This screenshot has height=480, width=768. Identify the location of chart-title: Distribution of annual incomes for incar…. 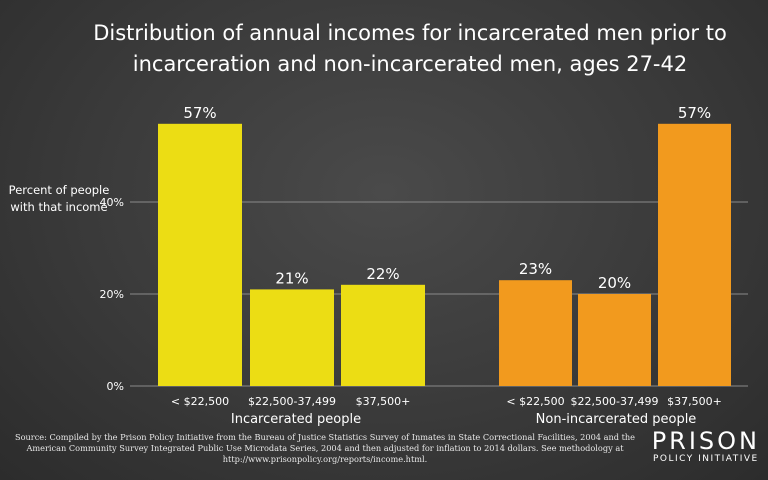
(410, 48).